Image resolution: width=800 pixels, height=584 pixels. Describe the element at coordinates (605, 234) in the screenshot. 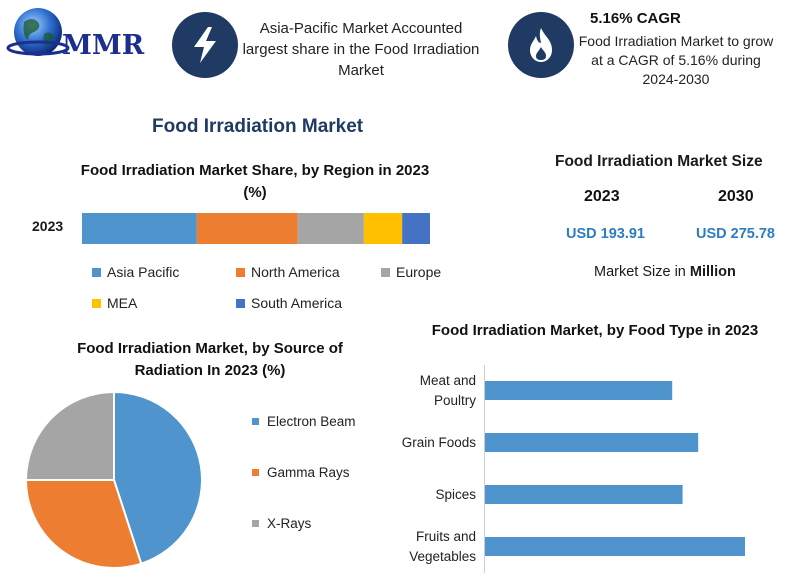

I see `market-size-value-2023: USD 193.91` at that location.